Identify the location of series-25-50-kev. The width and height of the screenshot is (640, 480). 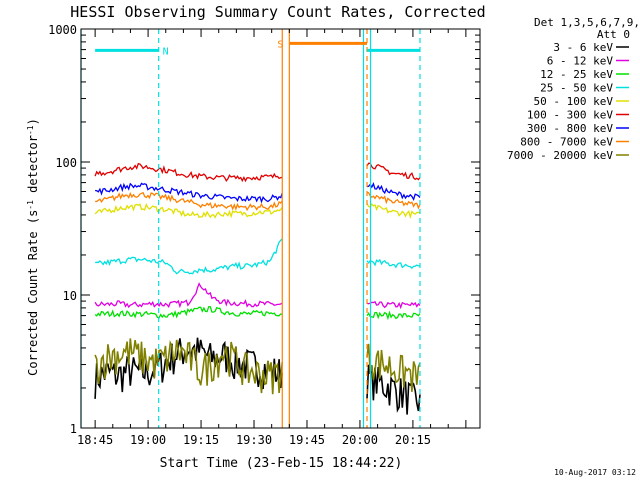
(258, 256).